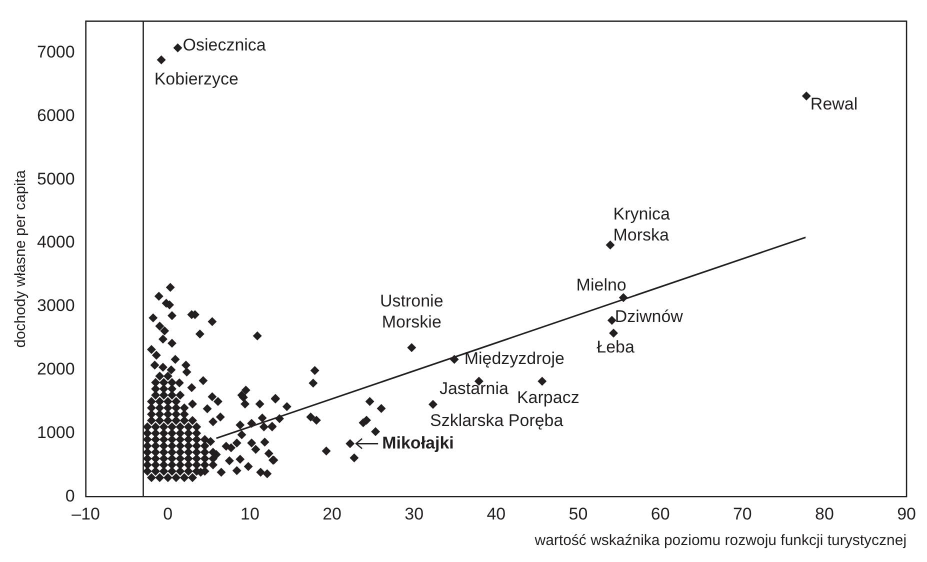 The height and width of the screenshot is (562, 927). What do you see at coordinates (615, 347) in the screenshot?
I see `annotation: Łeba` at bounding box center [615, 347].